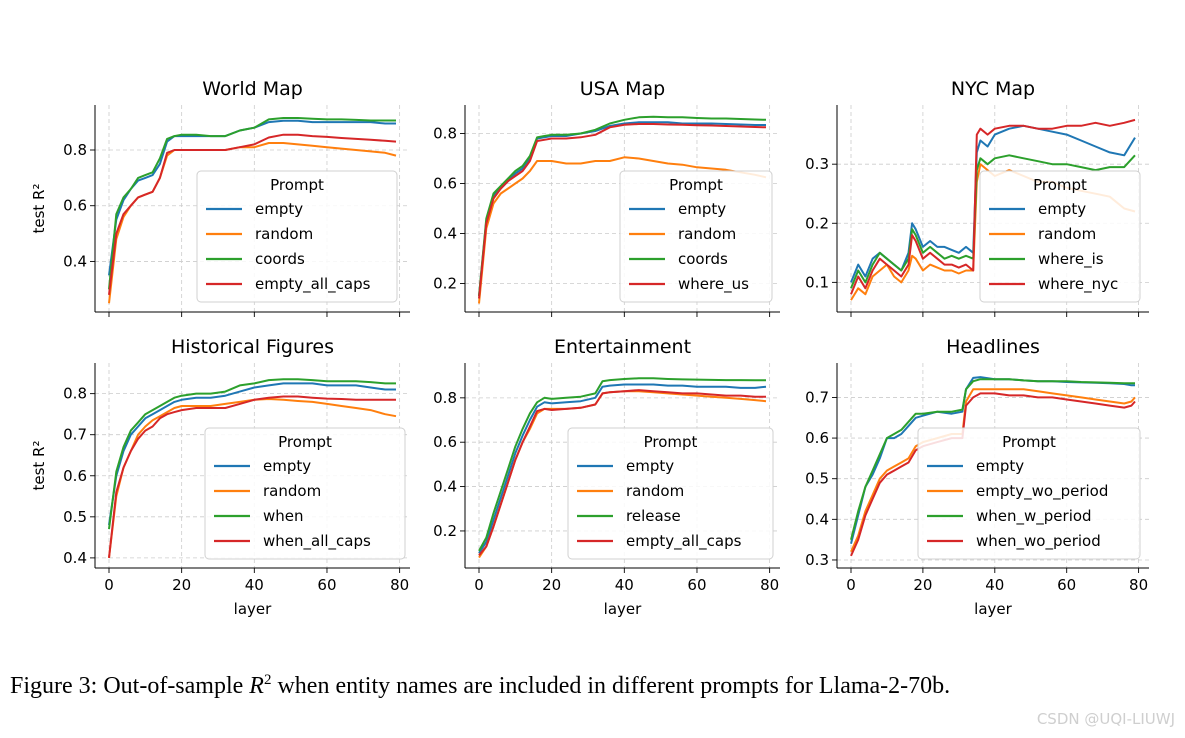  What do you see at coordinates (127, 686) in the screenshot?
I see `caption-prefix: Figure 3: Out-of-sample` at bounding box center [127, 686].